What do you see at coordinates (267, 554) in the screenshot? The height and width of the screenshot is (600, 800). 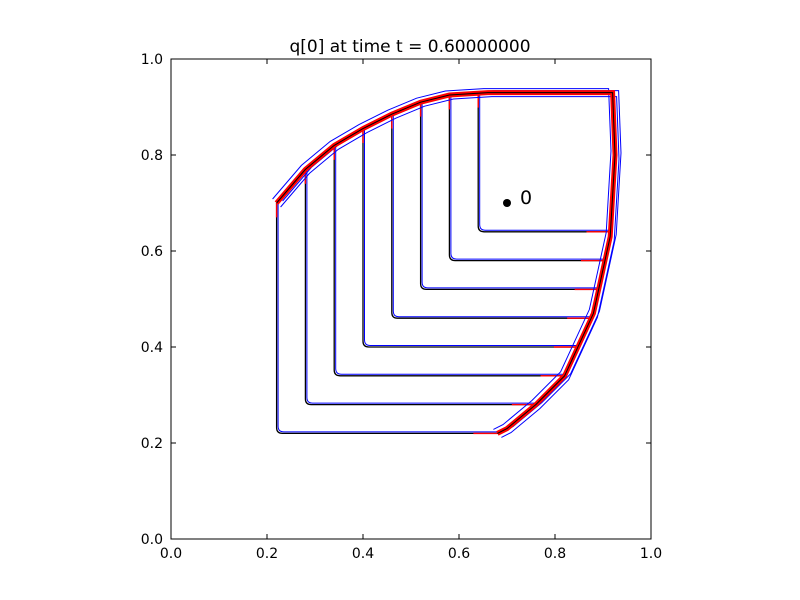 I see `x-tick-label-1: 0.2` at bounding box center [267, 554].